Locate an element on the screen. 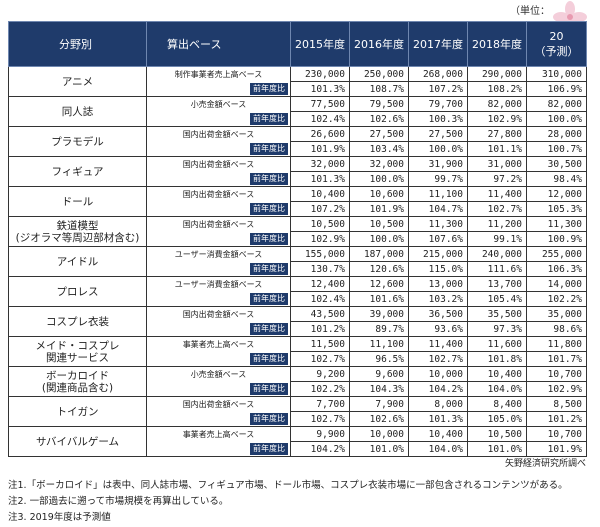 The image size is (600, 527). field-name: アニメ is located at coordinates (77, 81).